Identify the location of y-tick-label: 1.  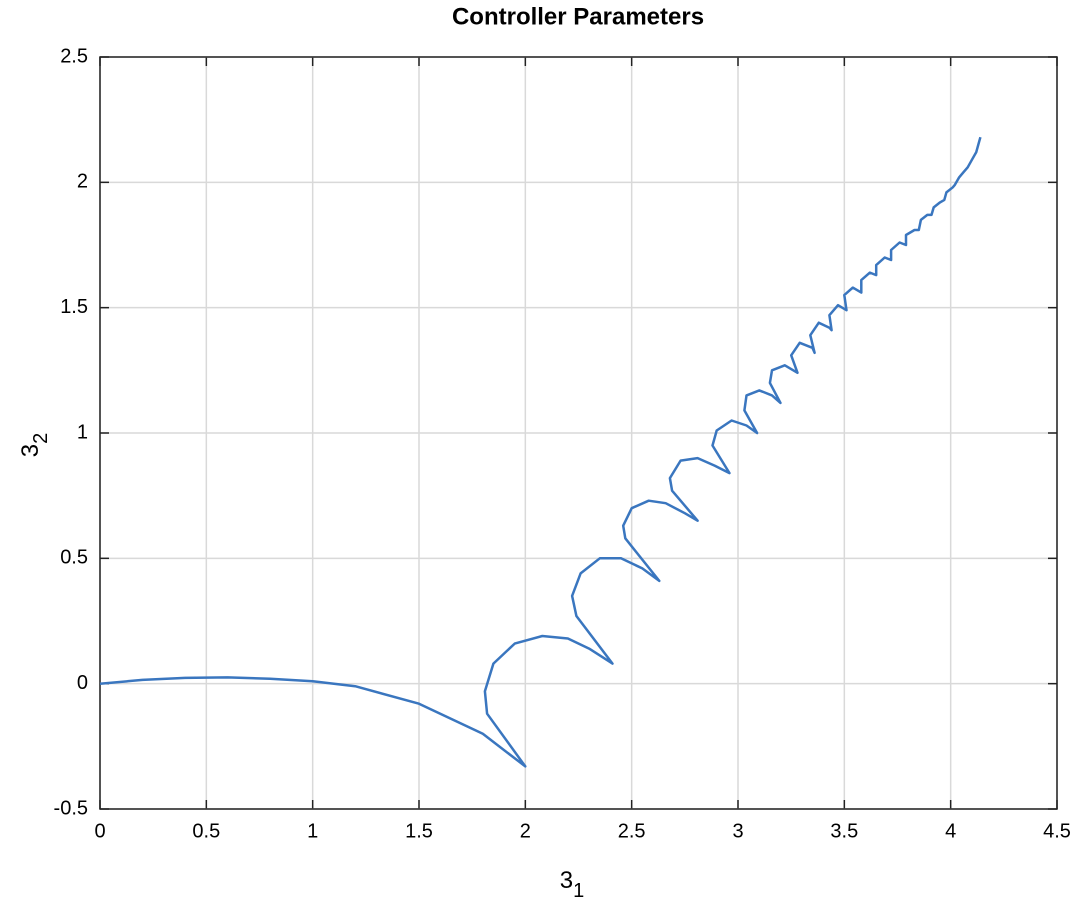
(82, 432).